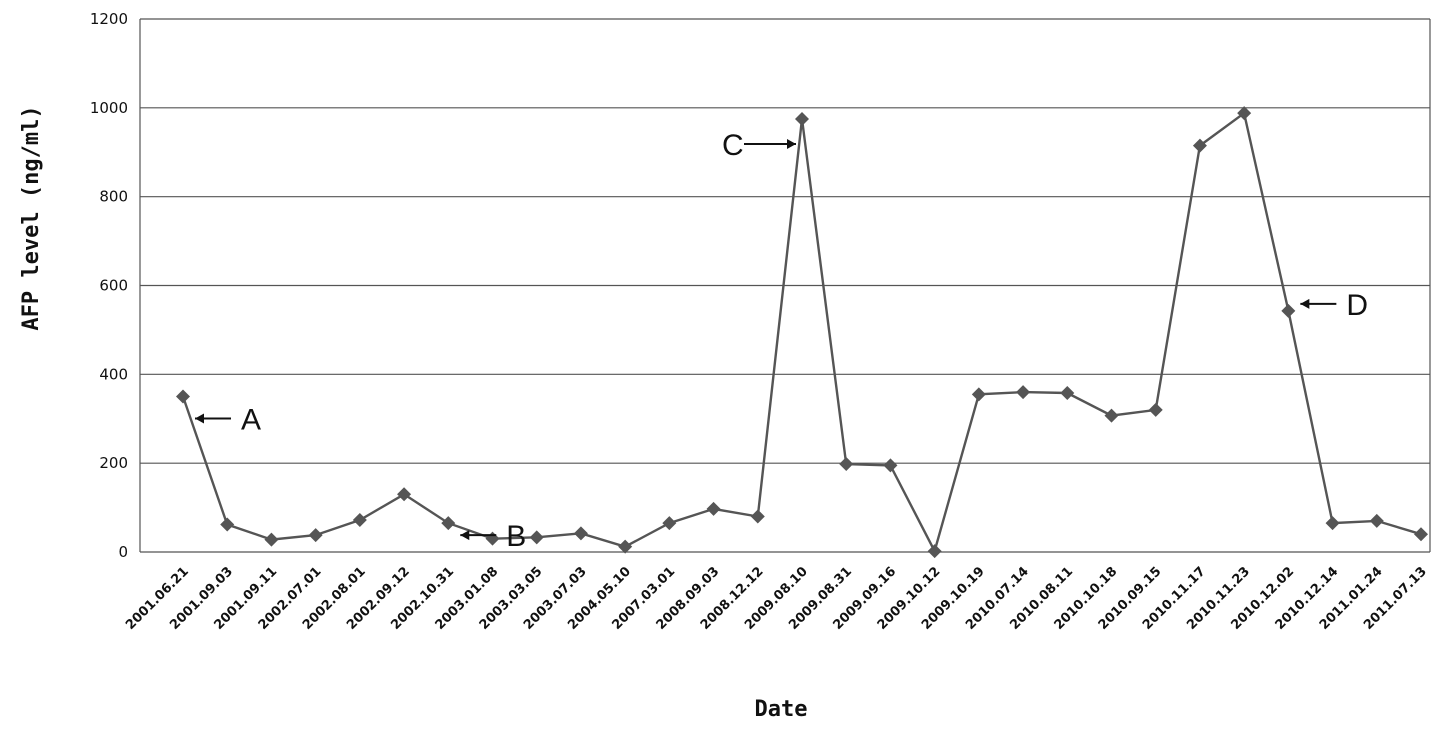 This screenshot has height=731, width=1441. I want to click on y-tick-label: 0, so click(123, 552).